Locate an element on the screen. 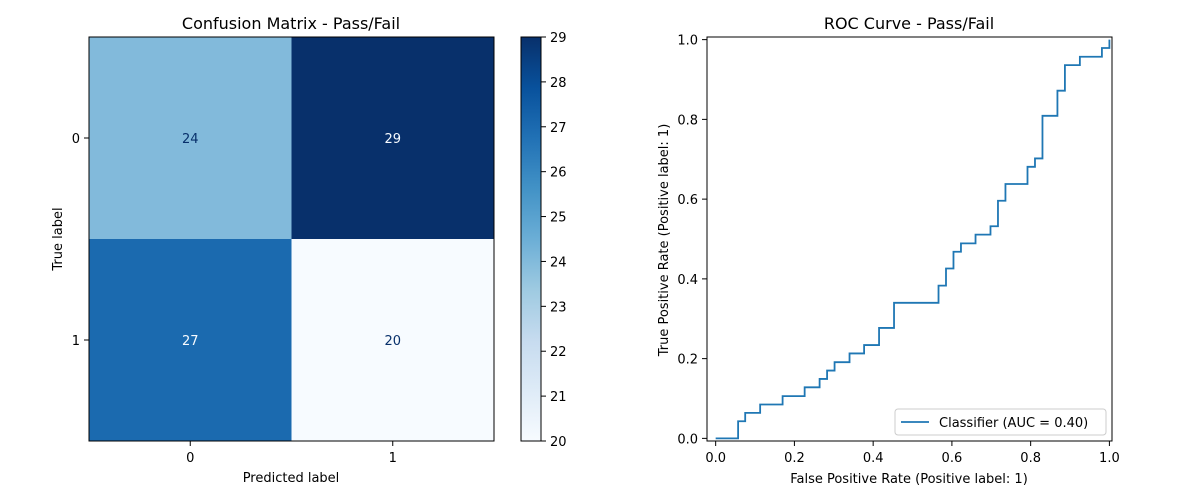  cm-xtick-label: 0 is located at coordinates (190, 458).